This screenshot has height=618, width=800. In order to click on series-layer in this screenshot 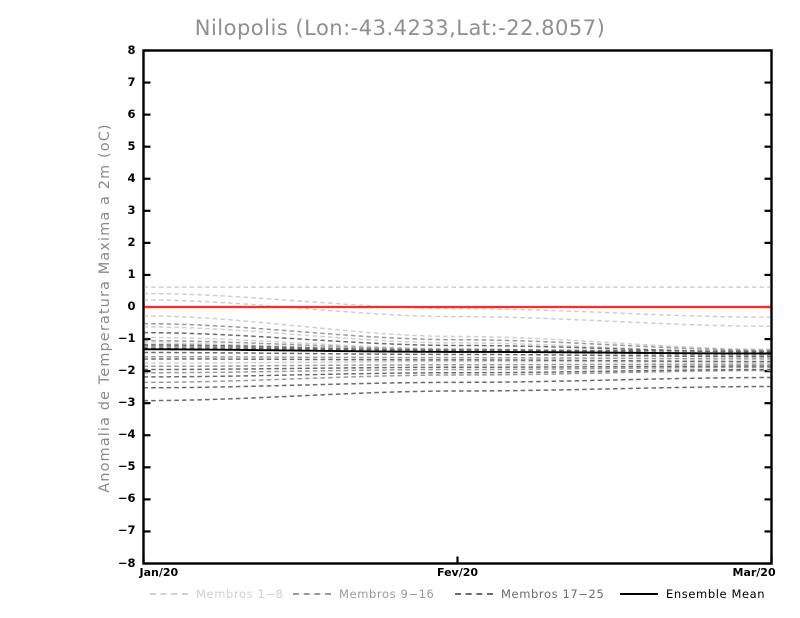, I will do `click(457, 344)`.